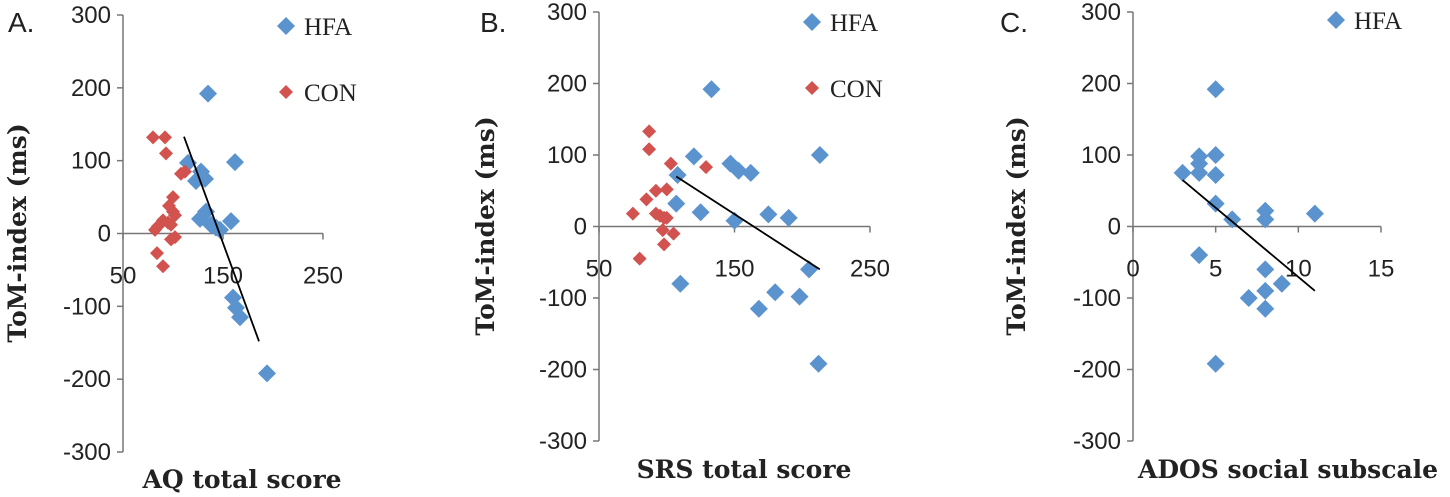 The height and width of the screenshot is (497, 1450). What do you see at coordinates (1287, 469) in the screenshot?
I see `x-axis-title: ADOS social subscale` at bounding box center [1287, 469].